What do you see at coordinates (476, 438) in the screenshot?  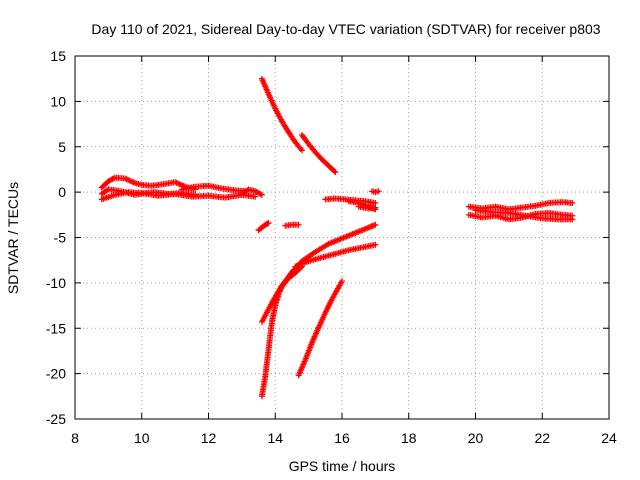 I see `x-tick-label: 20` at bounding box center [476, 438].